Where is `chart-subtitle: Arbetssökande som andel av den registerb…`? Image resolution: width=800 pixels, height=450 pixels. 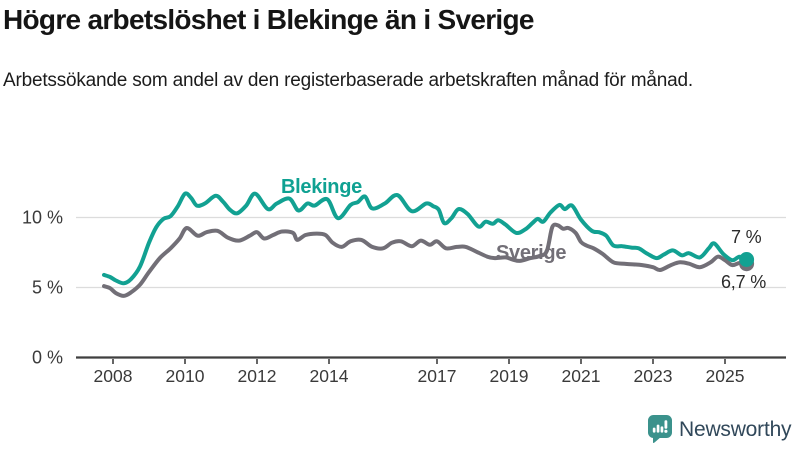 chart-subtitle: Arbetssökande som andel av den registerb… is located at coordinates (348, 80).